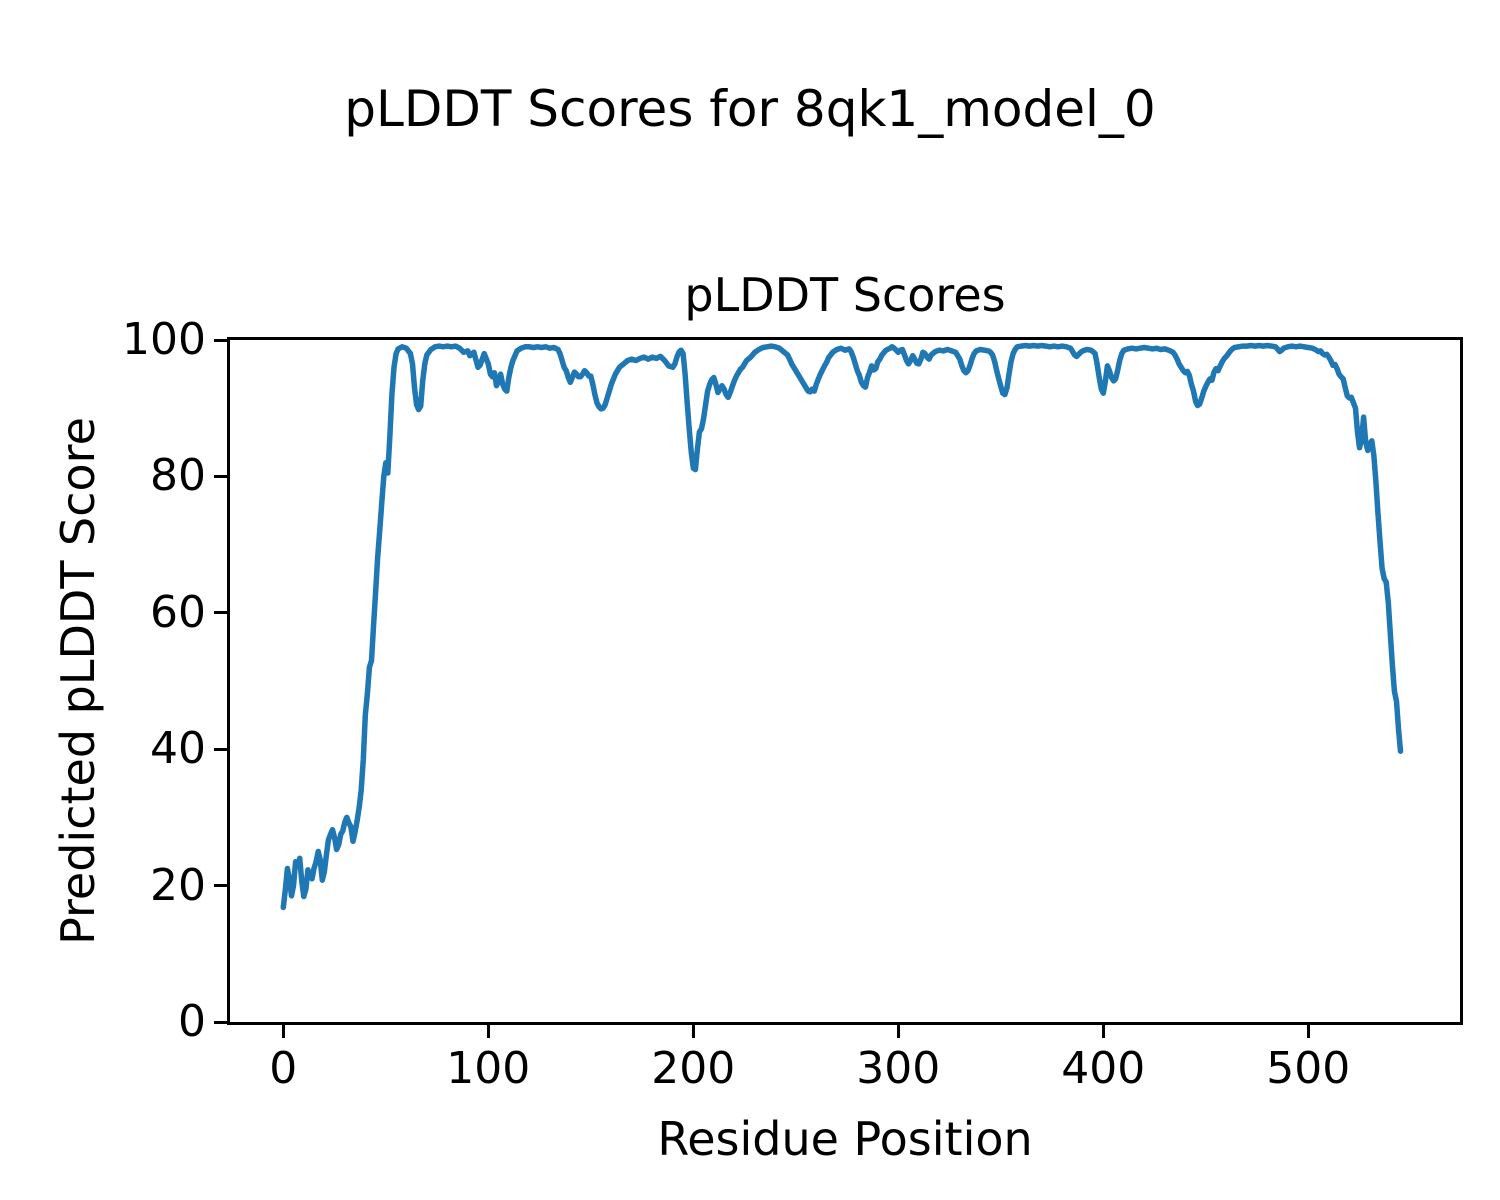  What do you see at coordinates (178, 749) in the screenshot?
I see `y-tick-label: 40` at bounding box center [178, 749].